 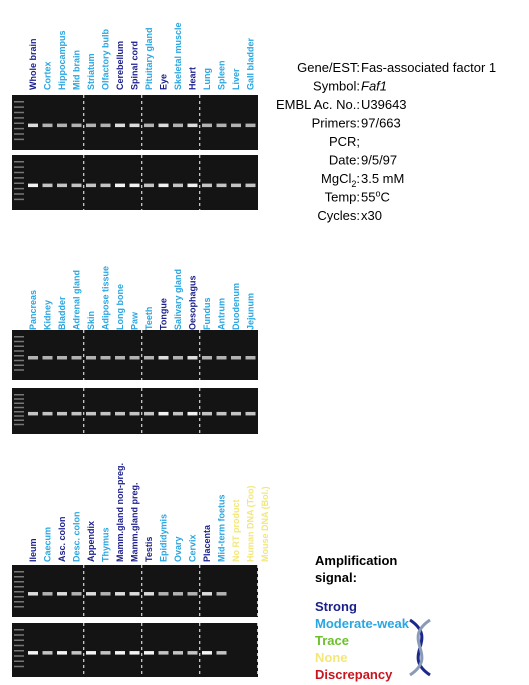 I want to click on lane-label: Appendix, so click(x=91, y=541).